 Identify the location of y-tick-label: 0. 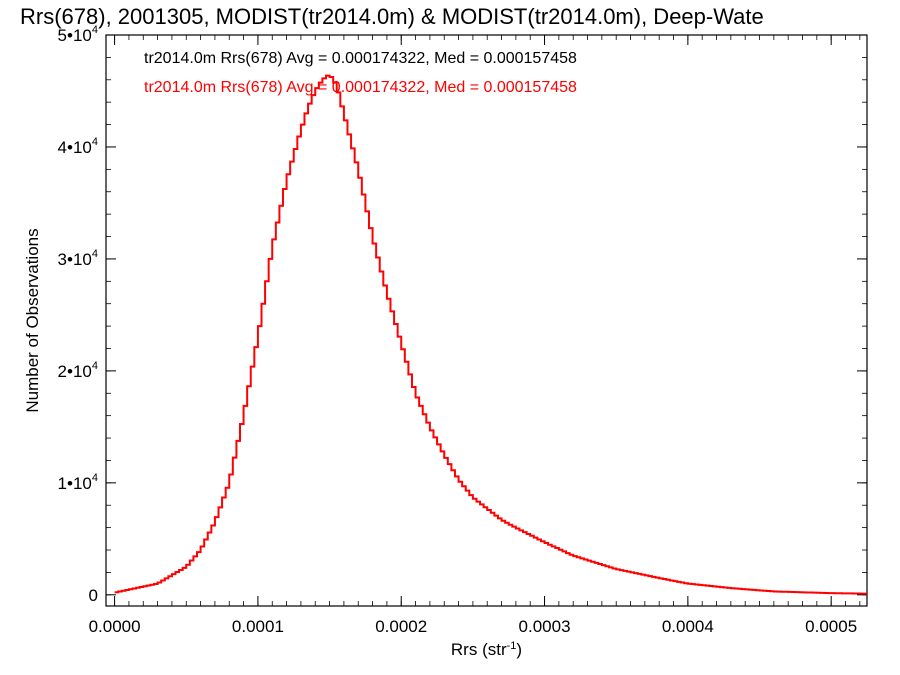
(93, 595).